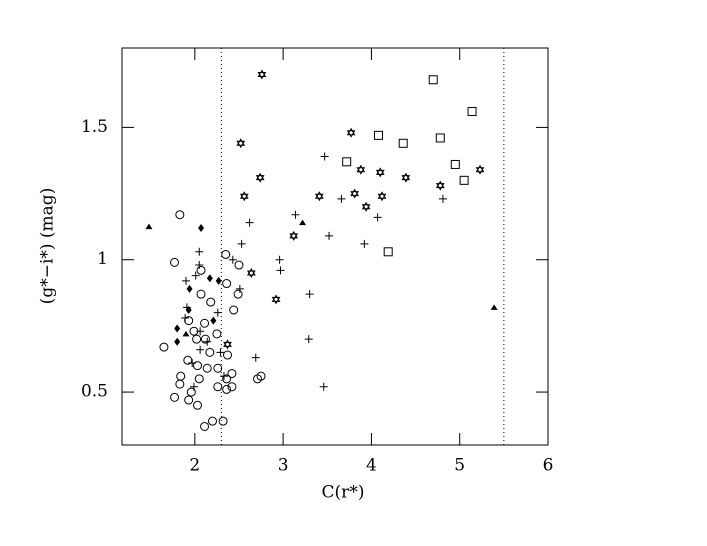 This screenshot has width=707, height=546. I want to click on y-tick-label: 0.5, so click(94, 392).